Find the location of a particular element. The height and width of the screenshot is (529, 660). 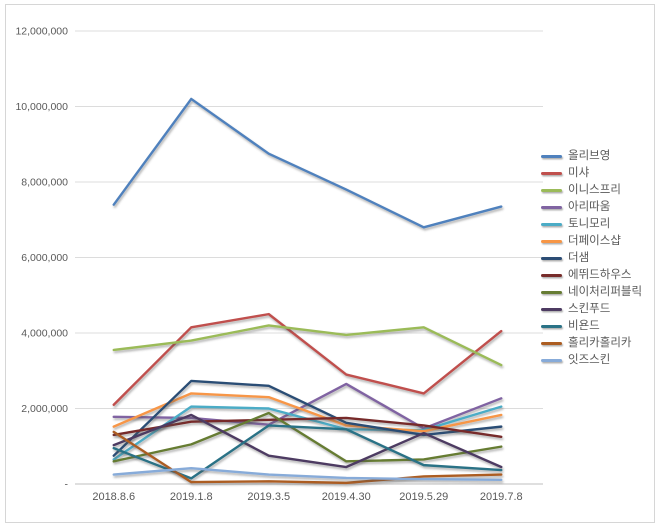

x-tick-label: 2019.3.5 is located at coordinates (268, 497).